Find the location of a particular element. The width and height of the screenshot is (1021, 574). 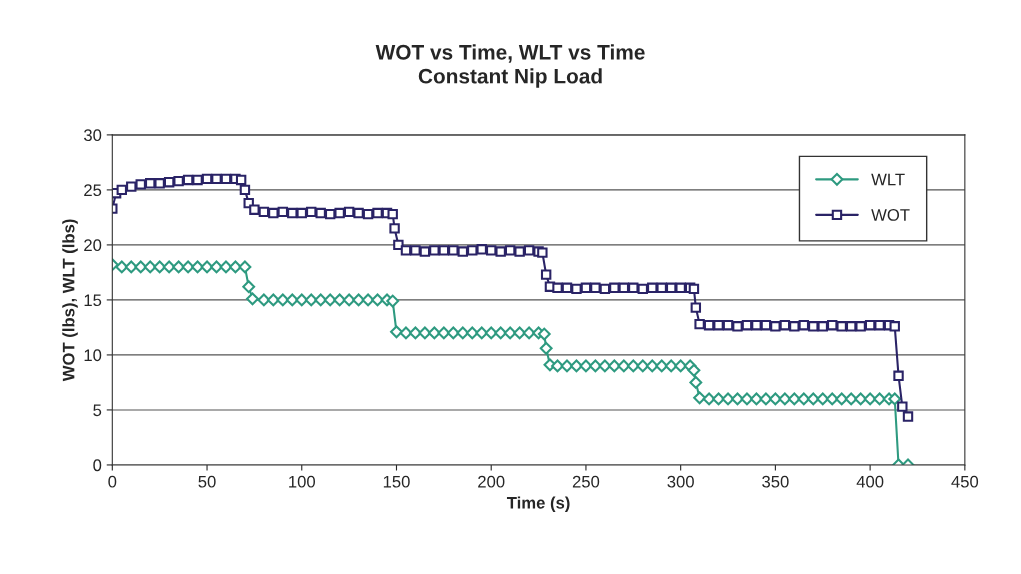

y-tick-label: 25 is located at coordinates (93, 190).